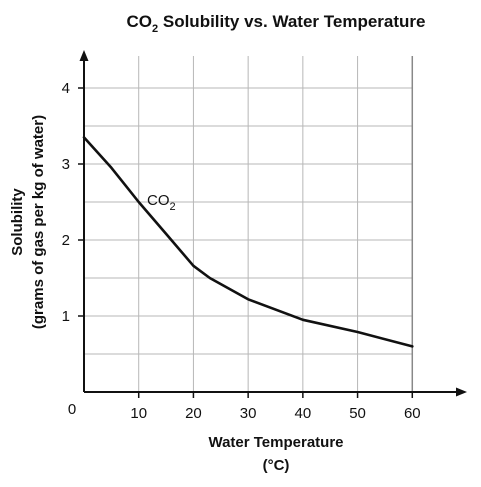 Image resolution: width=481 pixels, height=487 pixels. I want to click on x-tick-label: 40, so click(303, 413).